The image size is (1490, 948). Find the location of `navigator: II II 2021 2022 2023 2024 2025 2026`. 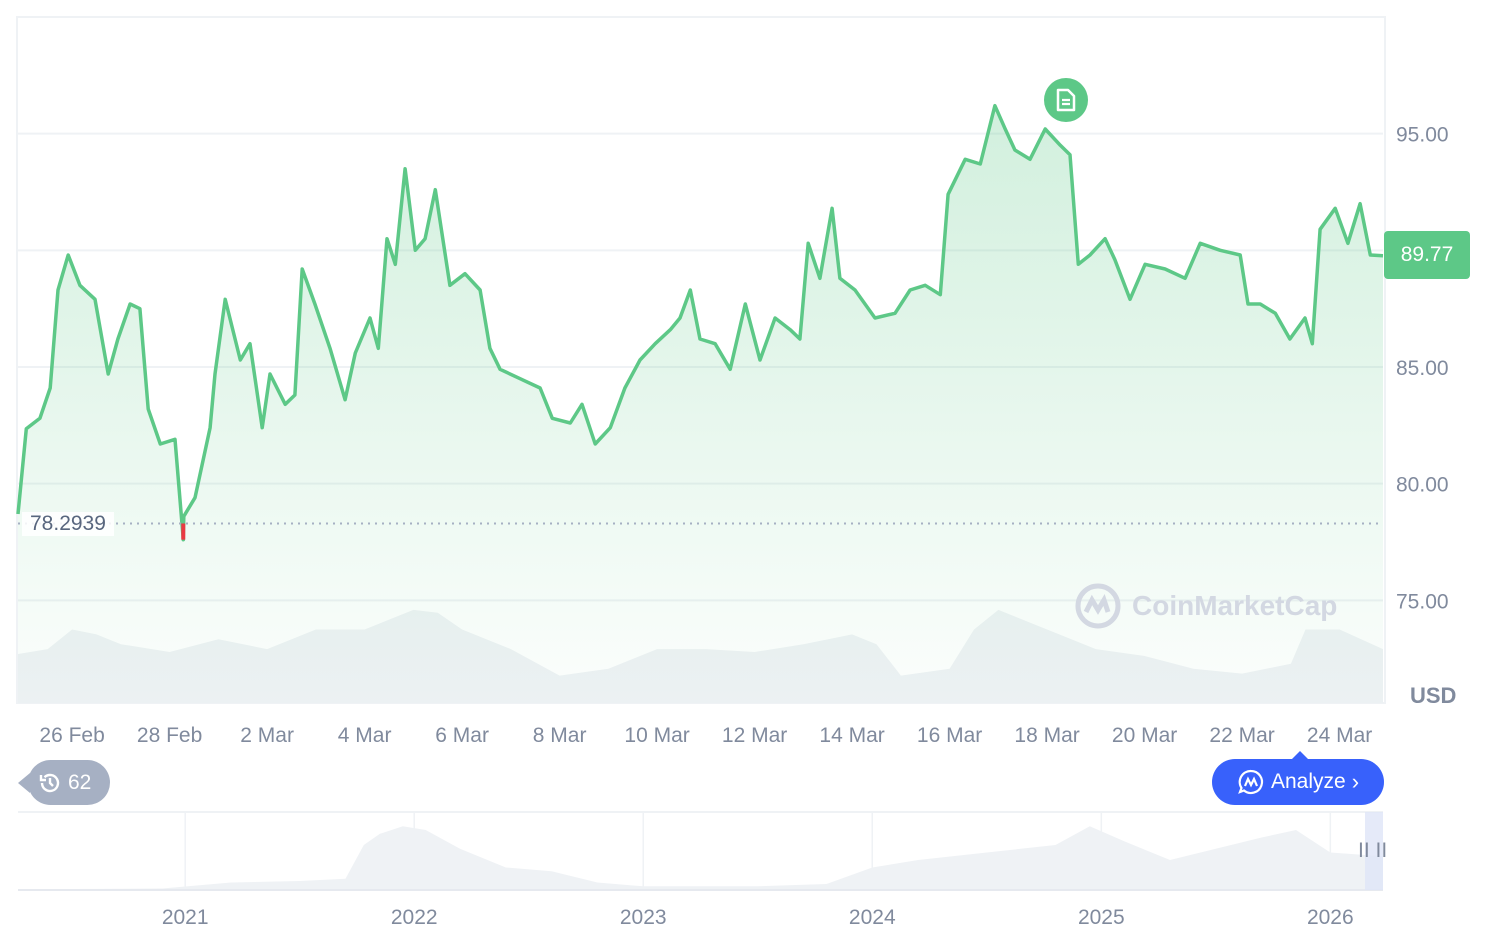

navigator: II II 2021 2022 2023 2024 2025 2026 is located at coordinates (702, 870).